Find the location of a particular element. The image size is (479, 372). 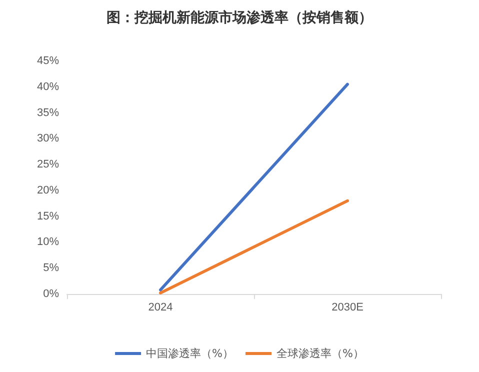

y-tick-label: 25% is located at coordinates (48, 164).